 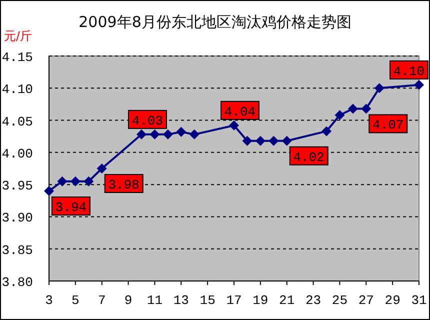 I want to click on x-tick-label: 13, so click(x=181, y=300).